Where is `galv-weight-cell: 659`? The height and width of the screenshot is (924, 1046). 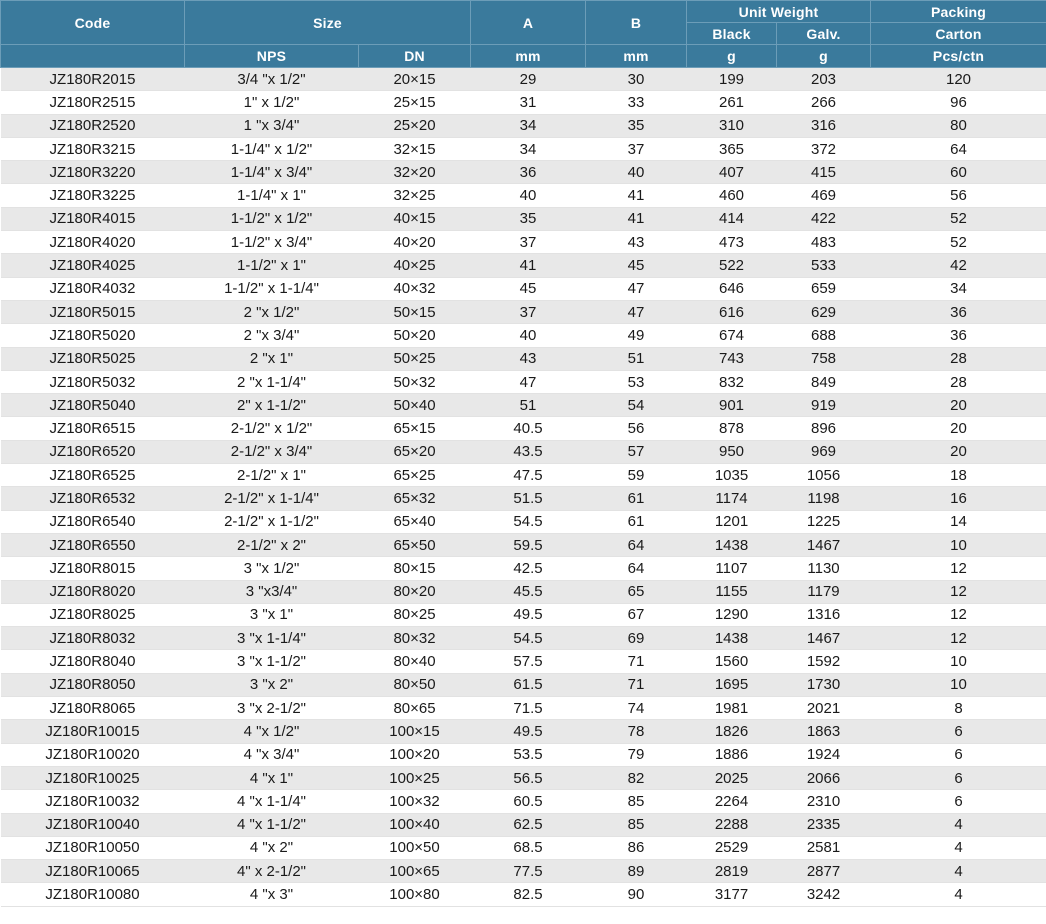
galv-weight-cell: 659 is located at coordinates (823, 289).